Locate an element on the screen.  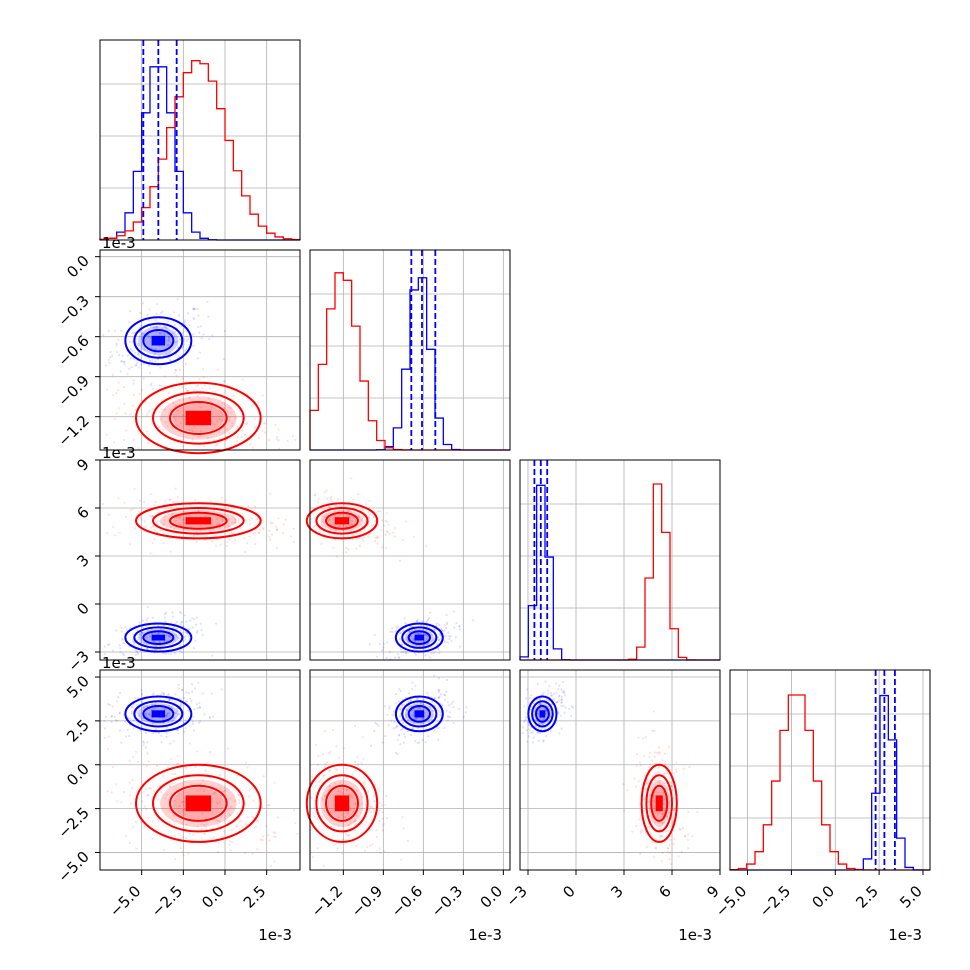
density-peak is located at coordinates (542, 714).